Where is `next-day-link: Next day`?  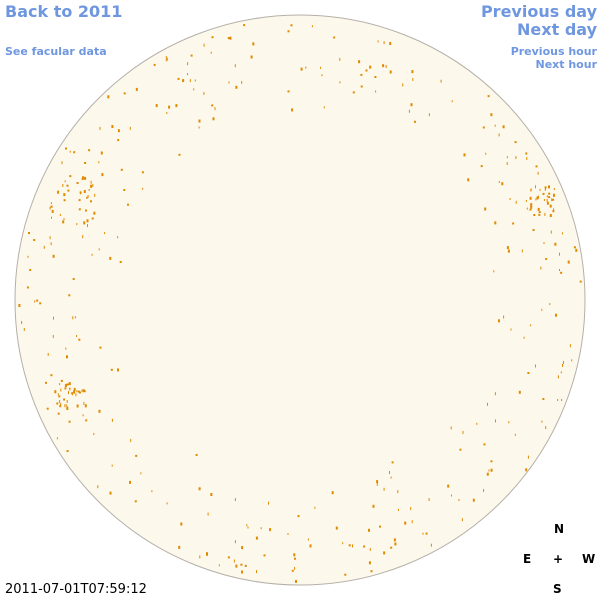 next-day-link: Next day is located at coordinates (557, 29).